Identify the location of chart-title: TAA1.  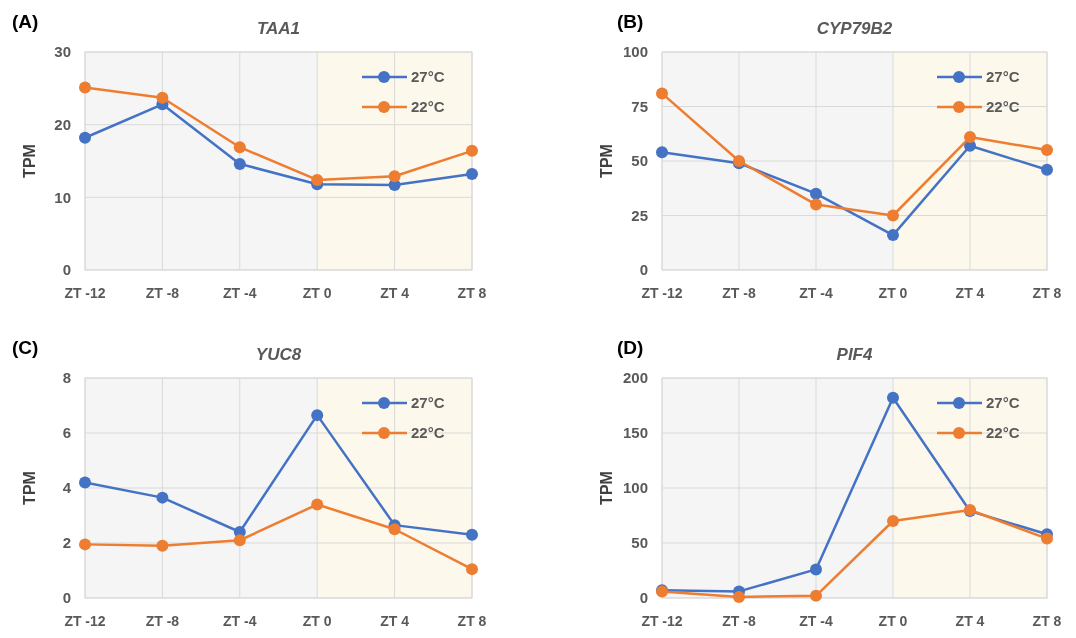
(278, 28).